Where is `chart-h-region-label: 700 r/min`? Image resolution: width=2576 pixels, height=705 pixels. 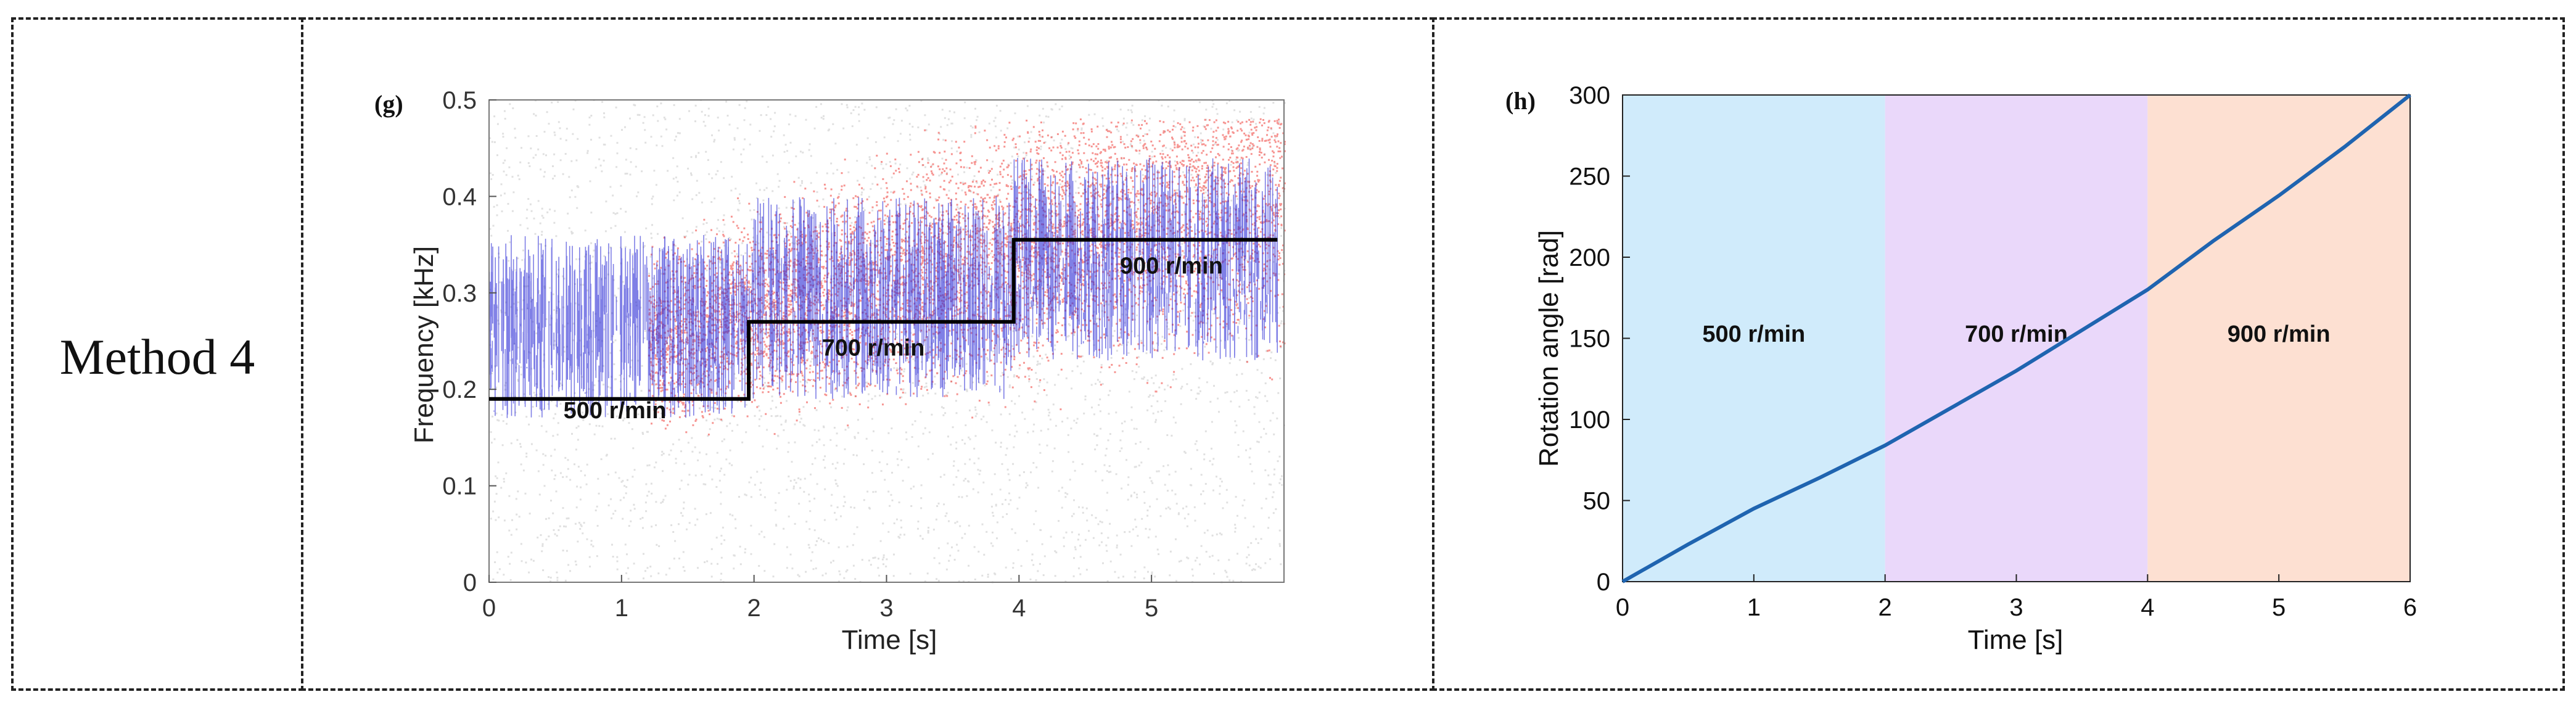
chart-h-region-label: 700 r/min is located at coordinates (2016, 334).